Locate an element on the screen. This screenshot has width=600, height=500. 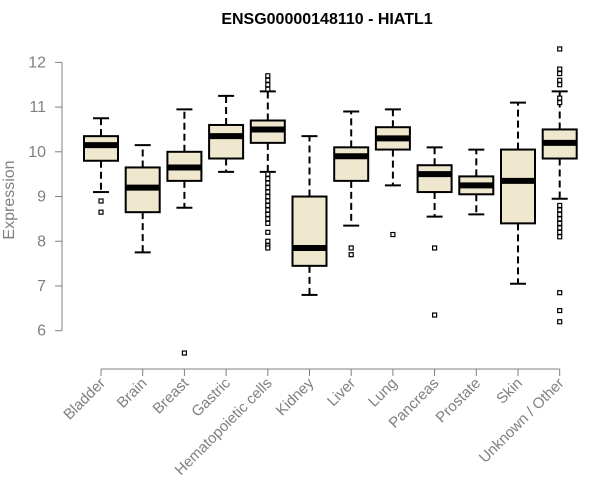
x-tick-label-breast: Breast is located at coordinates (171, 395).